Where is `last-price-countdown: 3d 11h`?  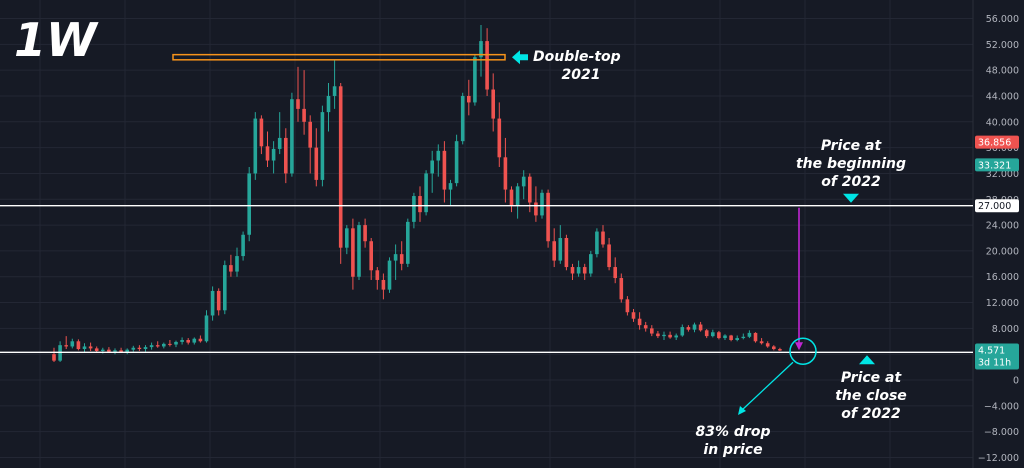
last-price-countdown: 3d 11h is located at coordinates (994, 363).